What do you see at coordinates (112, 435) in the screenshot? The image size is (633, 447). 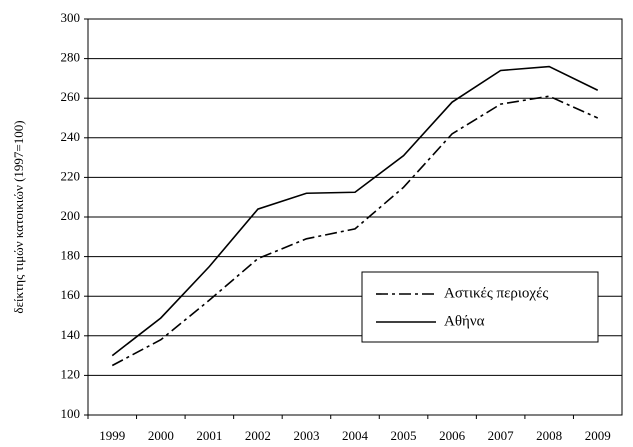 I see `x-tick-label: 1999` at bounding box center [112, 435].